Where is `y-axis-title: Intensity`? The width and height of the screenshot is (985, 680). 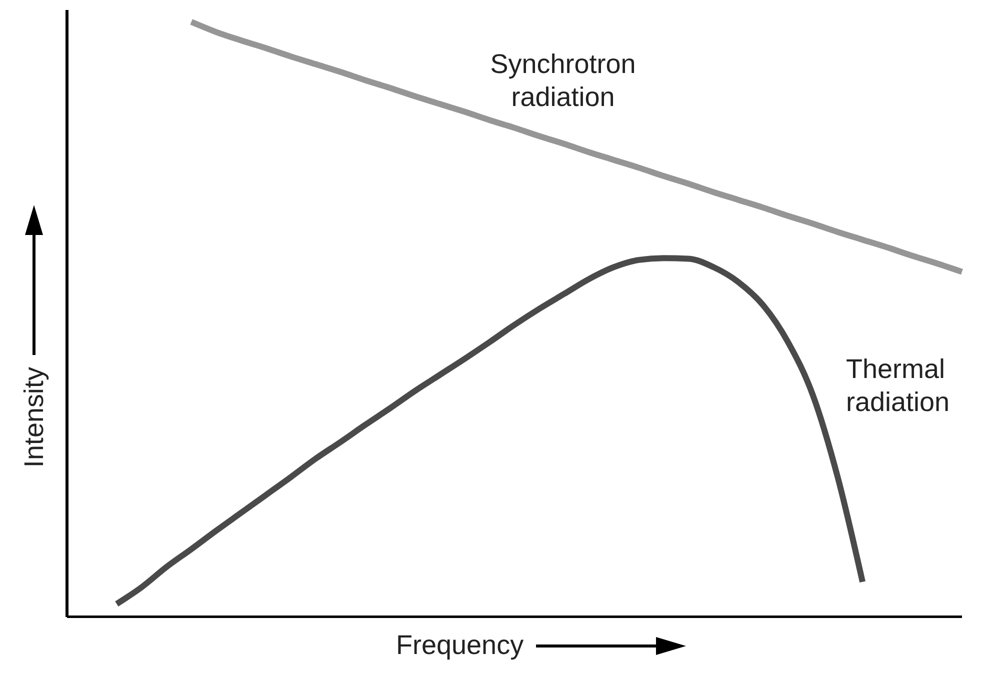 y-axis-title: Intensity is located at coordinates (34, 417).